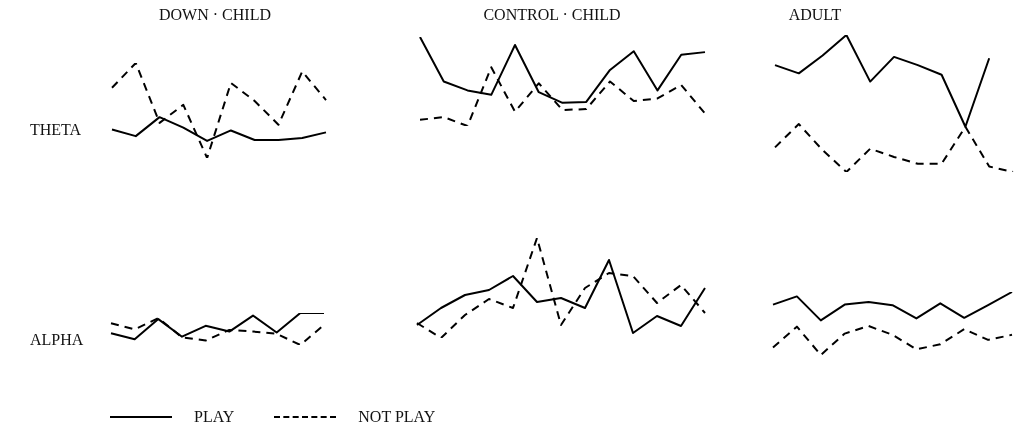 This screenshot has height=439, width=1018. I want to click on chart-title: DOWN · CHILD, so click(215, 15).